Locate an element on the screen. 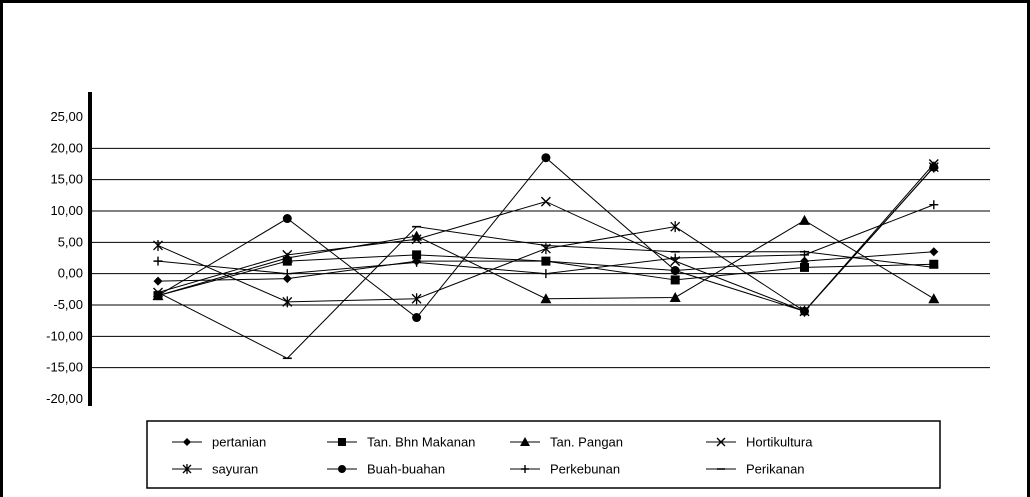  y-tick-label: 5,00 is located at coordinates (70, 241).